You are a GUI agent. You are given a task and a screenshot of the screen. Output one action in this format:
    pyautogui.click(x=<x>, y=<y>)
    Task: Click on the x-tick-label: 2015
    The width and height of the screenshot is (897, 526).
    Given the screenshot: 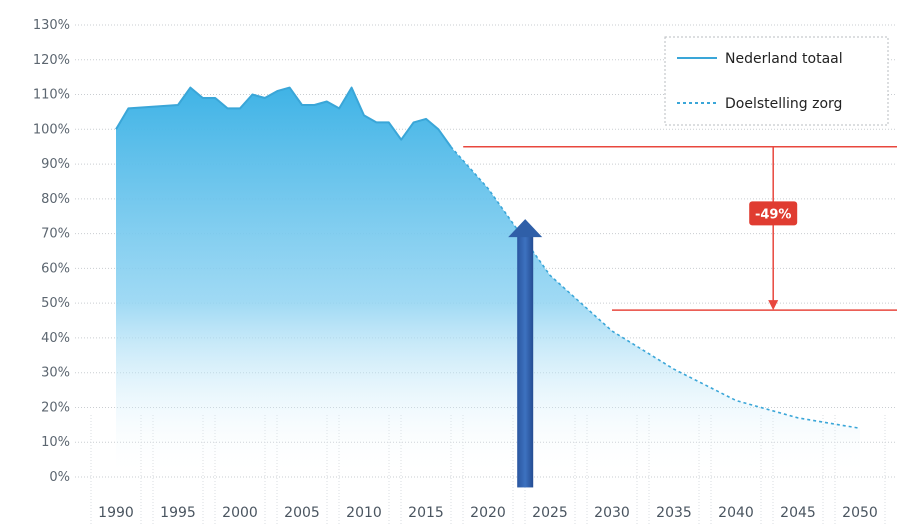 What is the action you would take?
    pyautogui.click(x=426, y=513)
    